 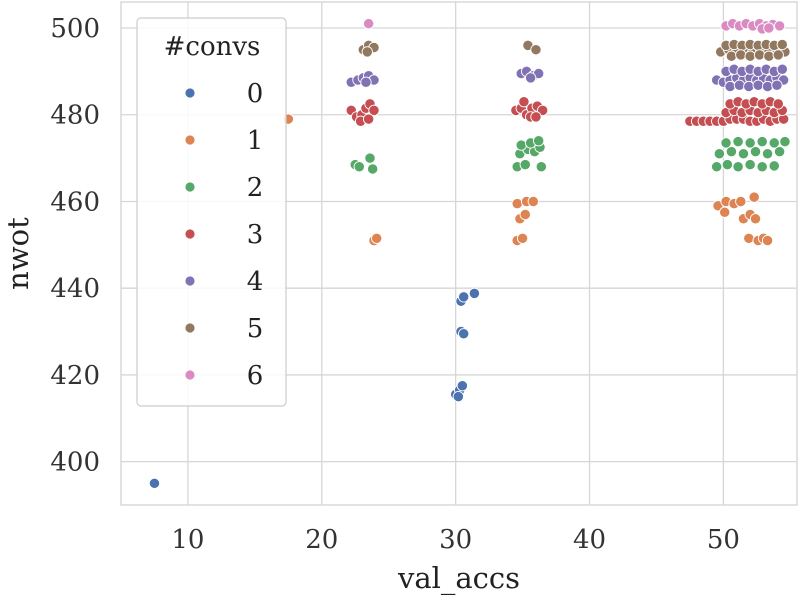 What do you see at coordinates (75, 29) in the screenshot?
I see `y-tick-label: 500` at bounding box center [75, 29].